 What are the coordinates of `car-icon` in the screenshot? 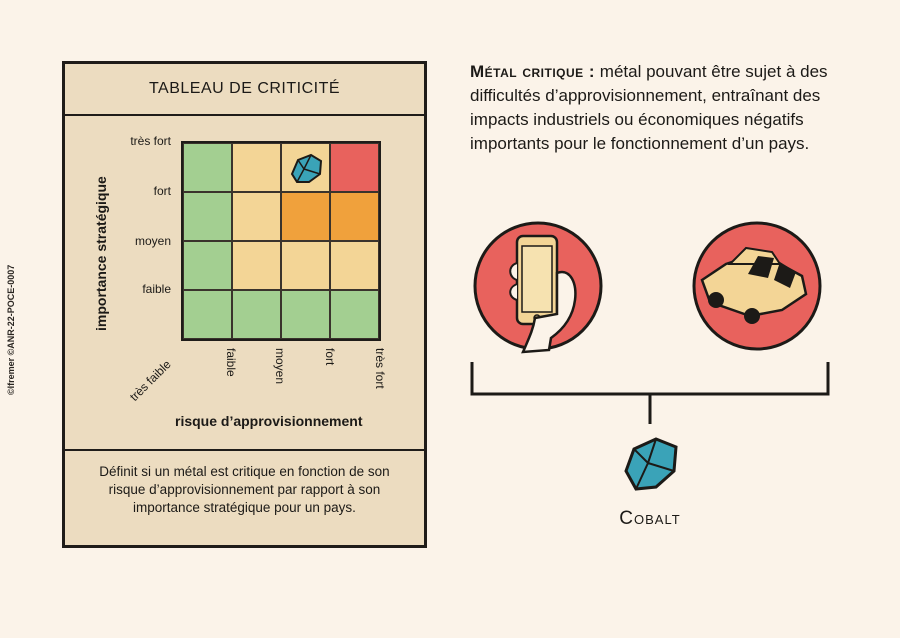 It's located at (757, 286).